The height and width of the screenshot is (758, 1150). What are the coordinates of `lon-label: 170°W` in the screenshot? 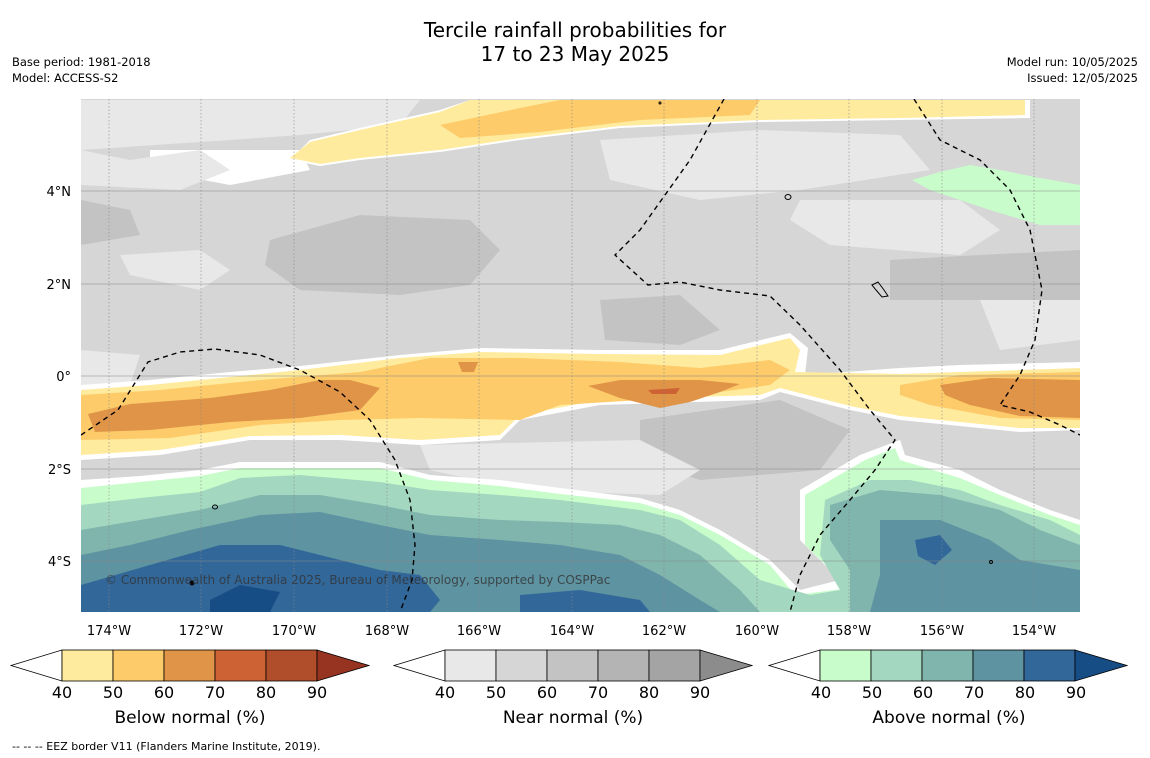 It's located at (294, 631).